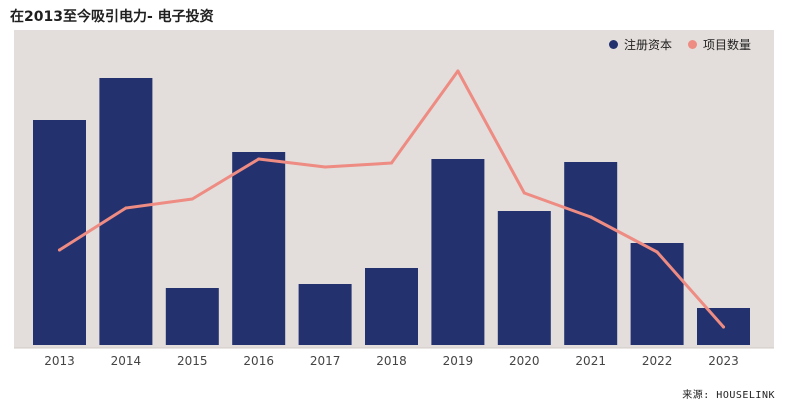 The image size is (785, 409). What do you see at coordinates (391, 361) in the screenshot?
I see `x-tick-label-2018: 2018` at bounding box center [391, 361].